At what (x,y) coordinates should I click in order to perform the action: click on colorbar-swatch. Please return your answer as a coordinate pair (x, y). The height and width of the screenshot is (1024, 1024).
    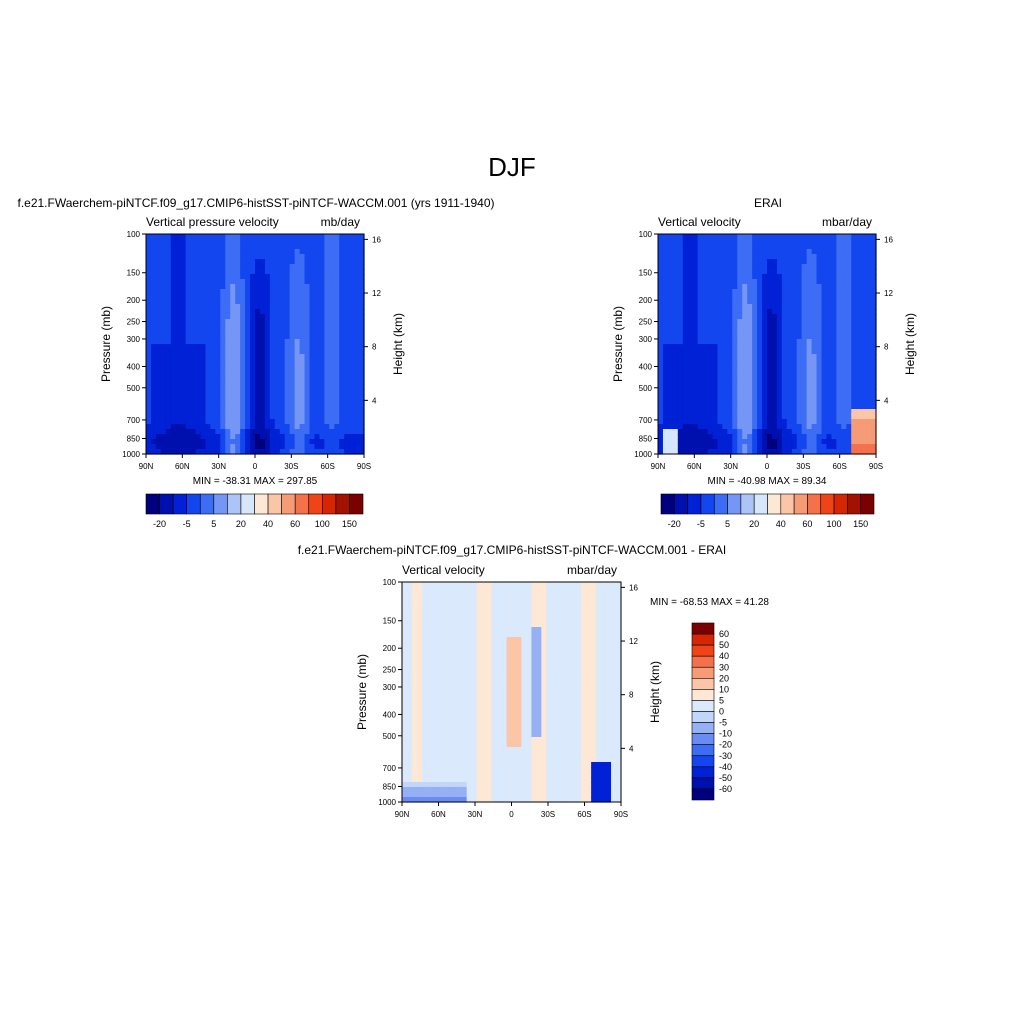
    Looking at the image, I should click on (840, 504).